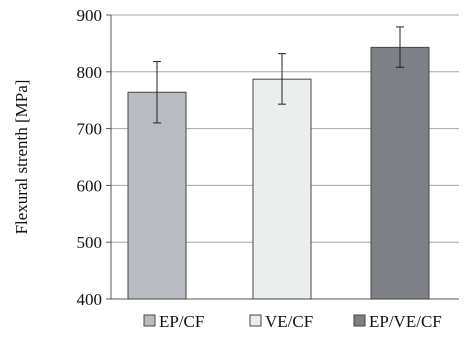 The width and height of the screenshot is (467, 344). What do you see at coordinates (289, 321) in the screenshot?
I see `legend-label: VE/CF` at bounding box center [289, 321].